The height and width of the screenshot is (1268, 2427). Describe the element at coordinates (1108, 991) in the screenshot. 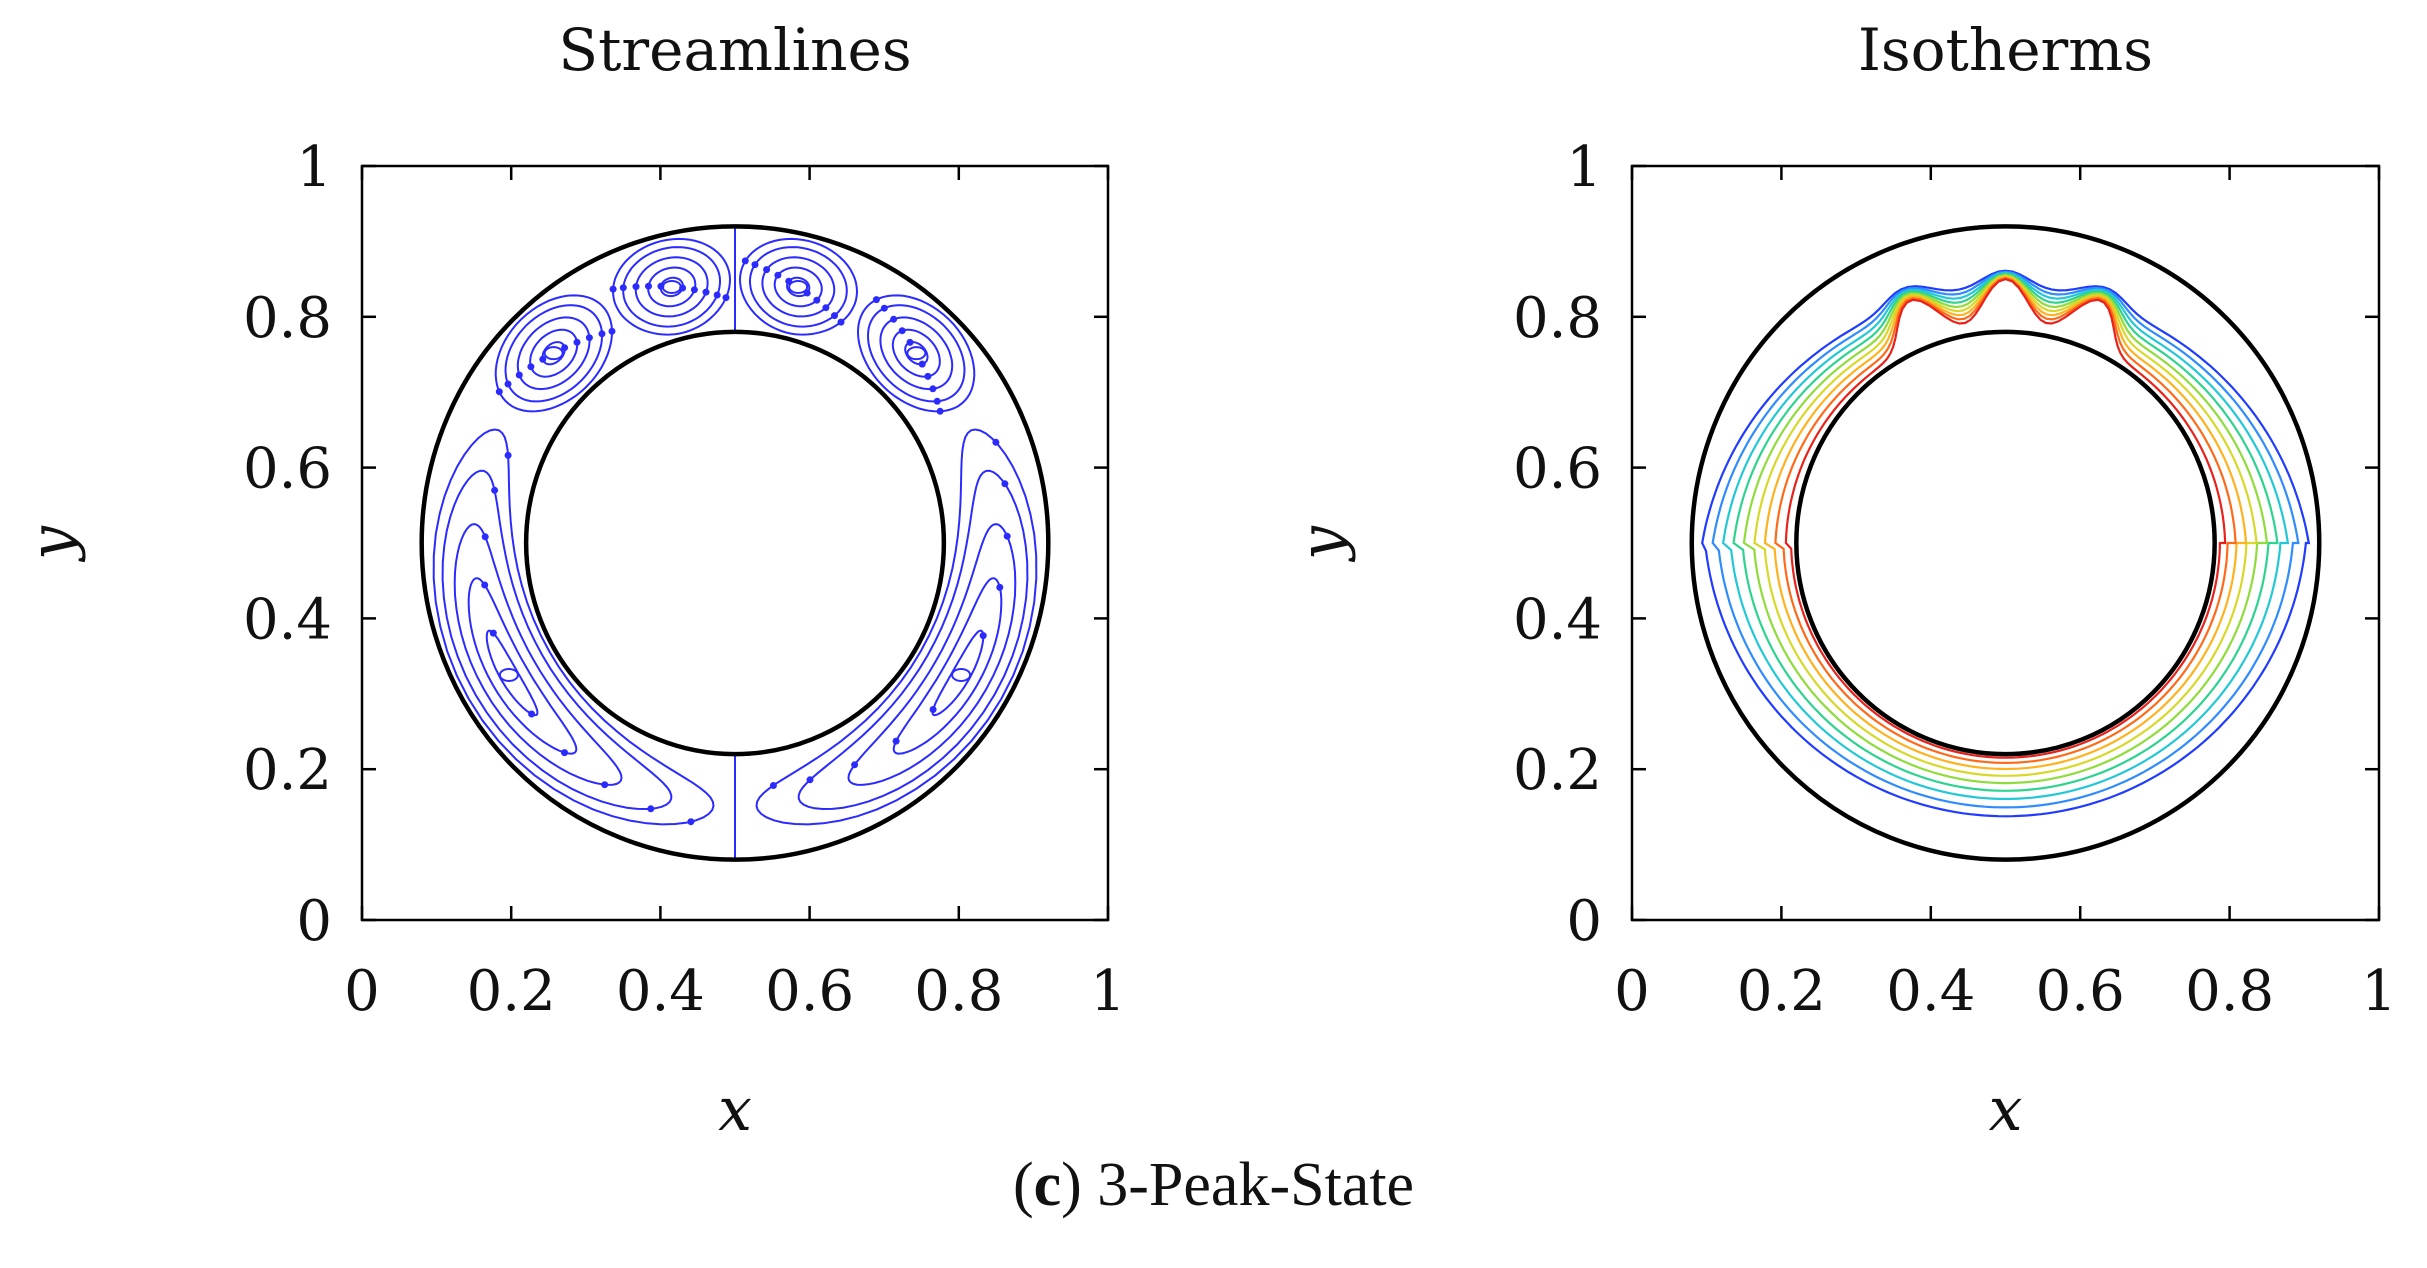

I see `streamlines-x-tick-label: 1` at that location.